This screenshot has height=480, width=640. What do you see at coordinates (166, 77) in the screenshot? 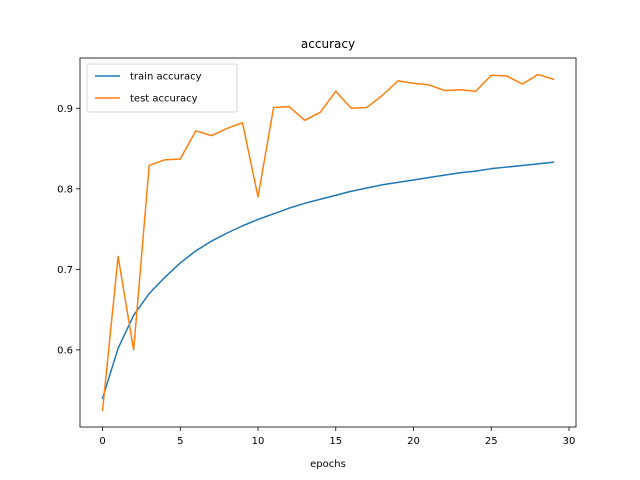
I see `legend-label-train-accuracy: train accuracy` at bounding box center [166, 77].